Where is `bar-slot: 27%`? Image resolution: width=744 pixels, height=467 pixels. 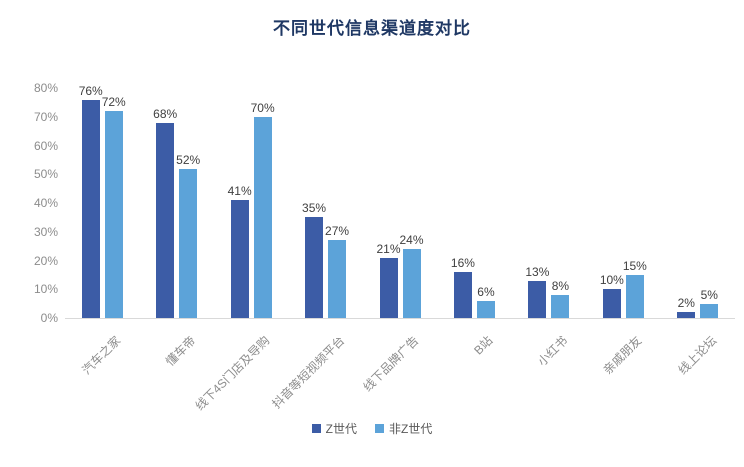 bar-slot: 27% is located at coordinates (337, 203).